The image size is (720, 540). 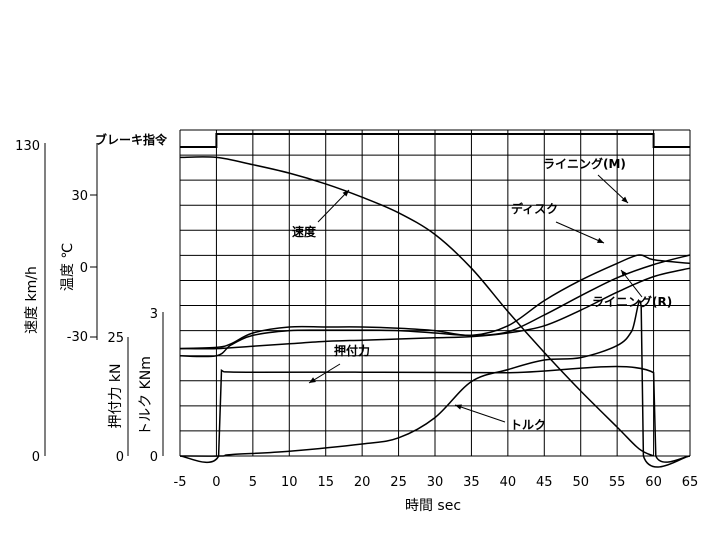 I want to click on x-tick-label: 40, so click(x=508, y=482).